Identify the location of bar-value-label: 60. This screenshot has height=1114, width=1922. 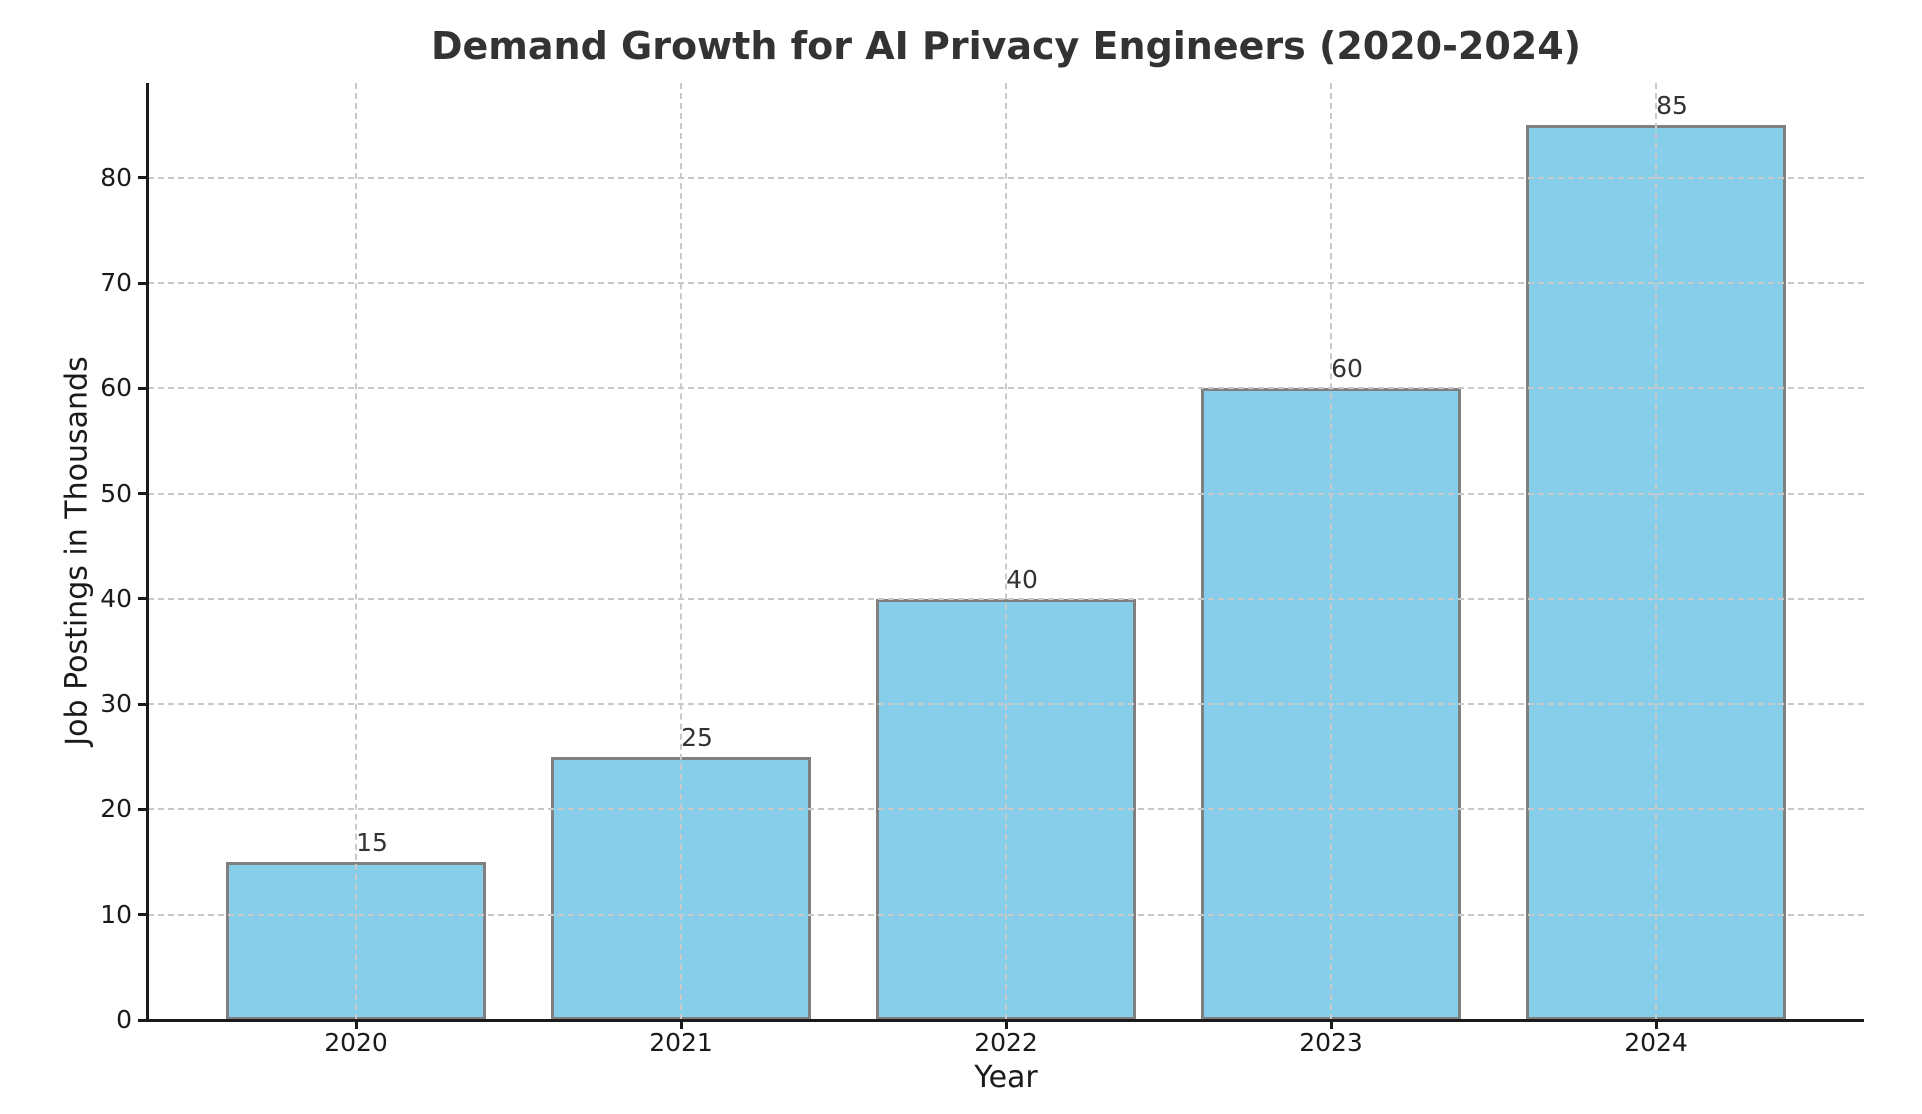
(1347, 369).